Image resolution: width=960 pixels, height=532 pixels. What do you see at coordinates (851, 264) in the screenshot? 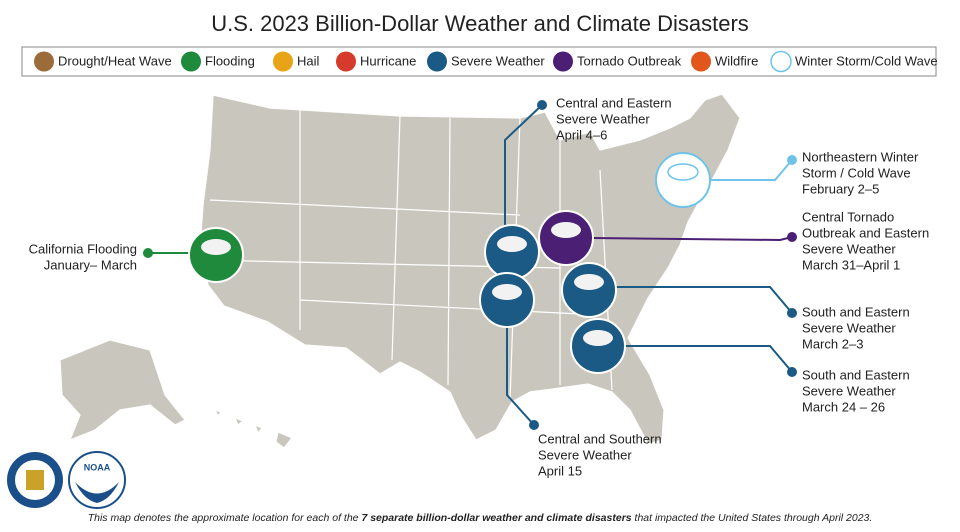
I see `event-label: March 31–April 1` at bounding box center [851, 264].